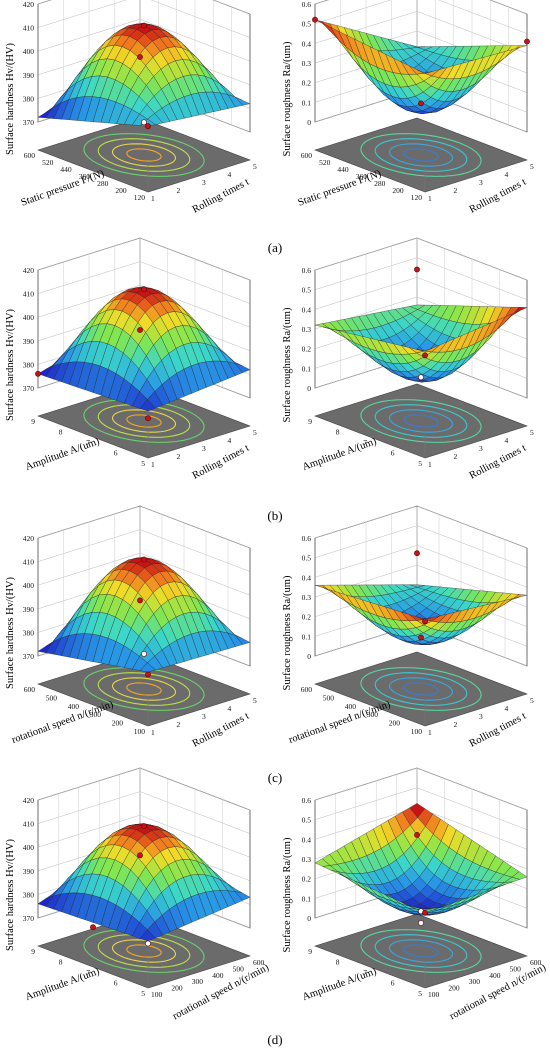 Image resolution: width=550 pixels, height=1052 pixels. I want to click on x-tick-label: 7, so click(365, 972).